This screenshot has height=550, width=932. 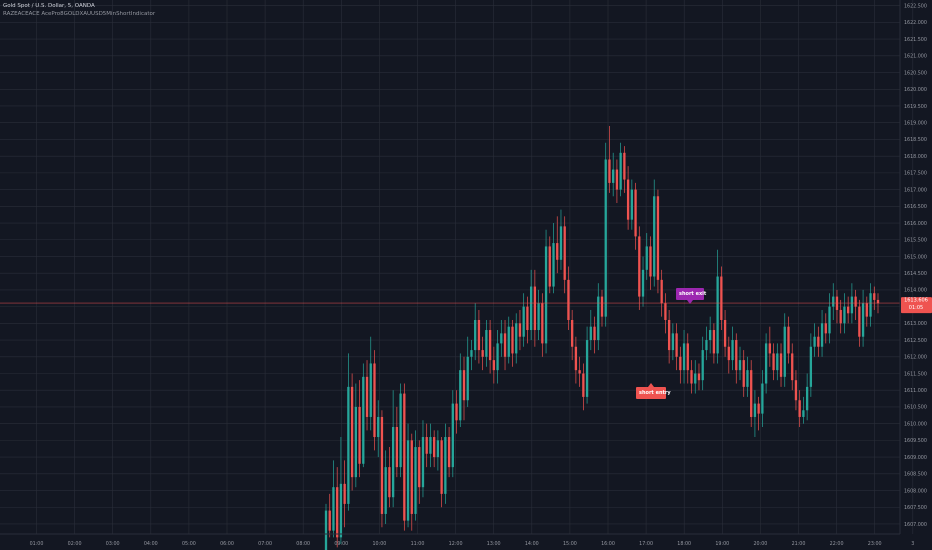 What do you see at coordinates (570, 544) in the screenshot?
I see `time-tick-label: 15:00` at bounding box center [570, 544].